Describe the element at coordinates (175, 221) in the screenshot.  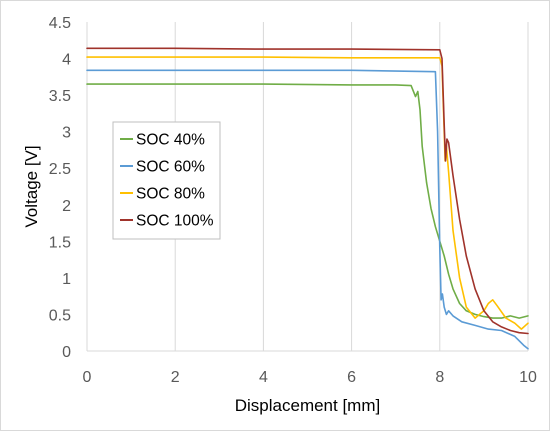
I see `legend-label: SOC 100%` at that location.